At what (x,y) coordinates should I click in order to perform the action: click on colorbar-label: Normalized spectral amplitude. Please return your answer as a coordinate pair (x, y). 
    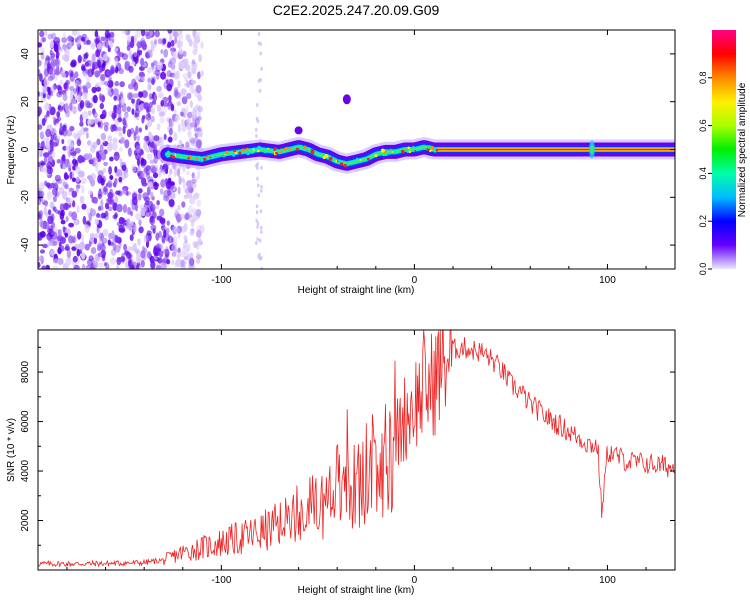
    Looking at the image, I should click on (742, 149).